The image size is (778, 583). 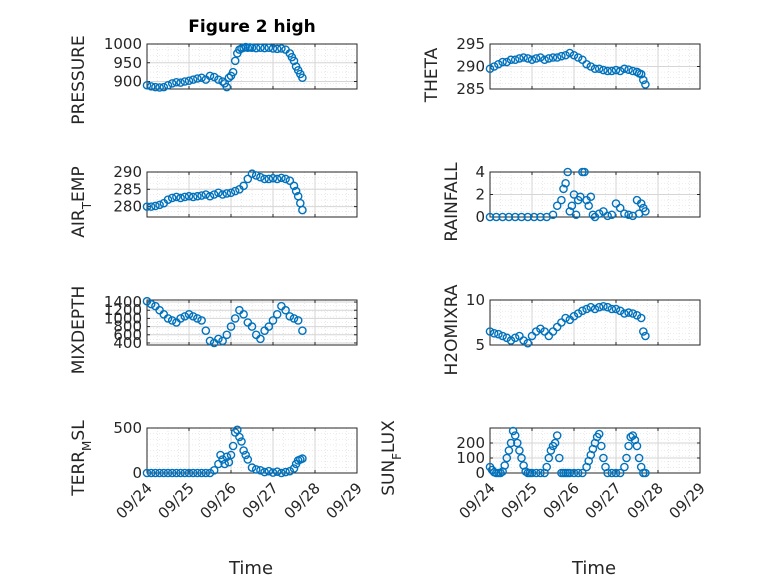 What do you see at coordinates (475, 300) in the screenshot?
I see `y-tick-label: 10` at bounding box center [475, 300].